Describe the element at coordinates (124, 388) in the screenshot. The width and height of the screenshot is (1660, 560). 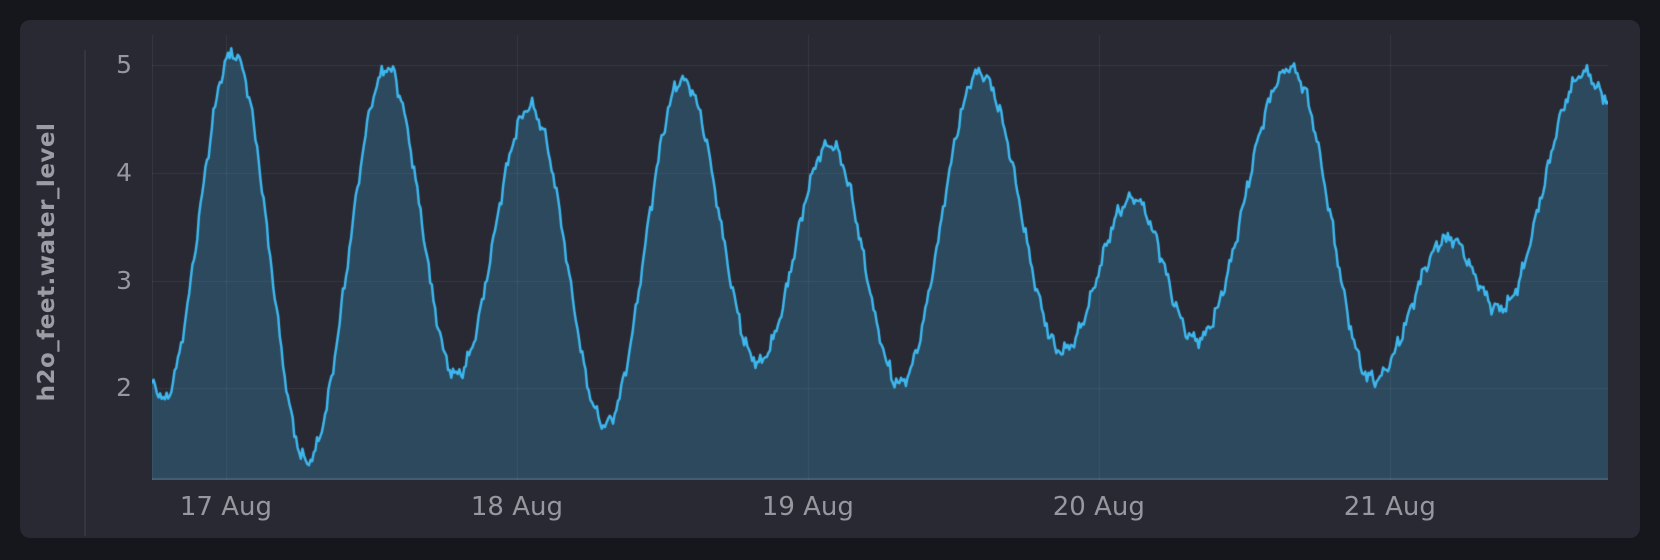
I see `y-tick-label: 2` at that location.